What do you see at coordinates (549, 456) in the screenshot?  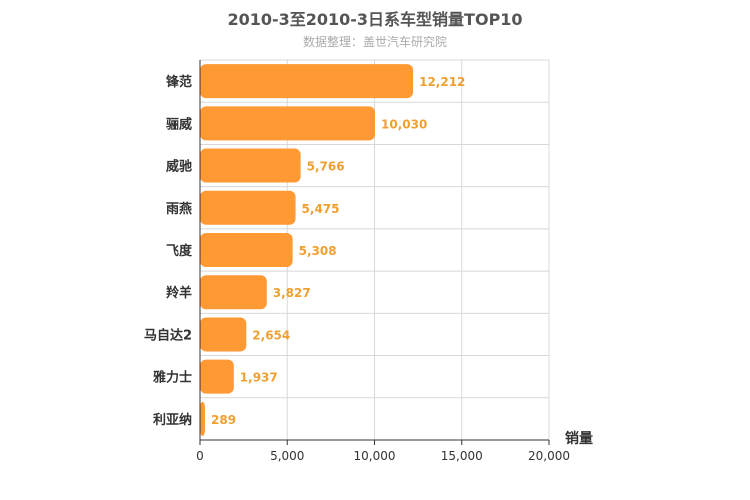 I see `x-tick-label: 20,000` at bounding box center [549, 456].